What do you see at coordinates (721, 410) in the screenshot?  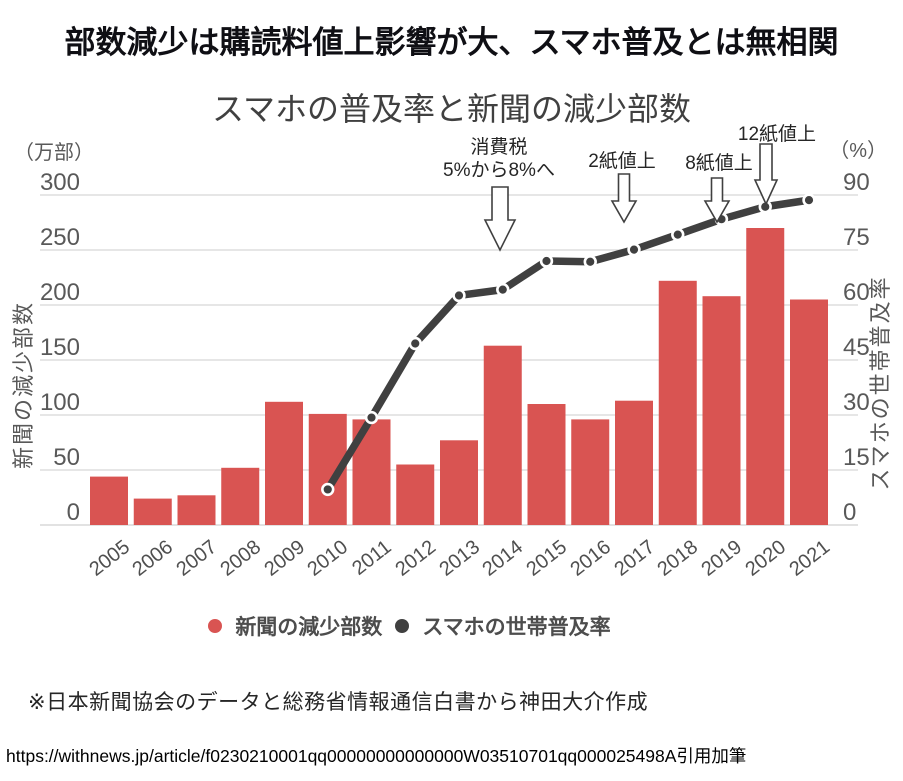 I see `bar-2019` at bounding box center [721, 410].